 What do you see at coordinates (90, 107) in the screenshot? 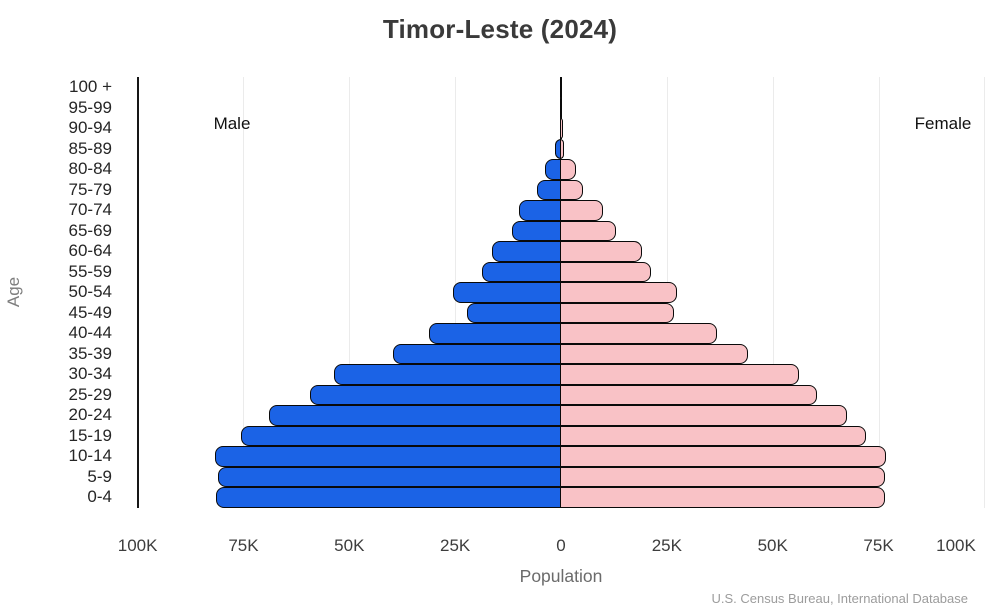
I see `age-tick-label: 95-99` at bounding box center [90, 107].